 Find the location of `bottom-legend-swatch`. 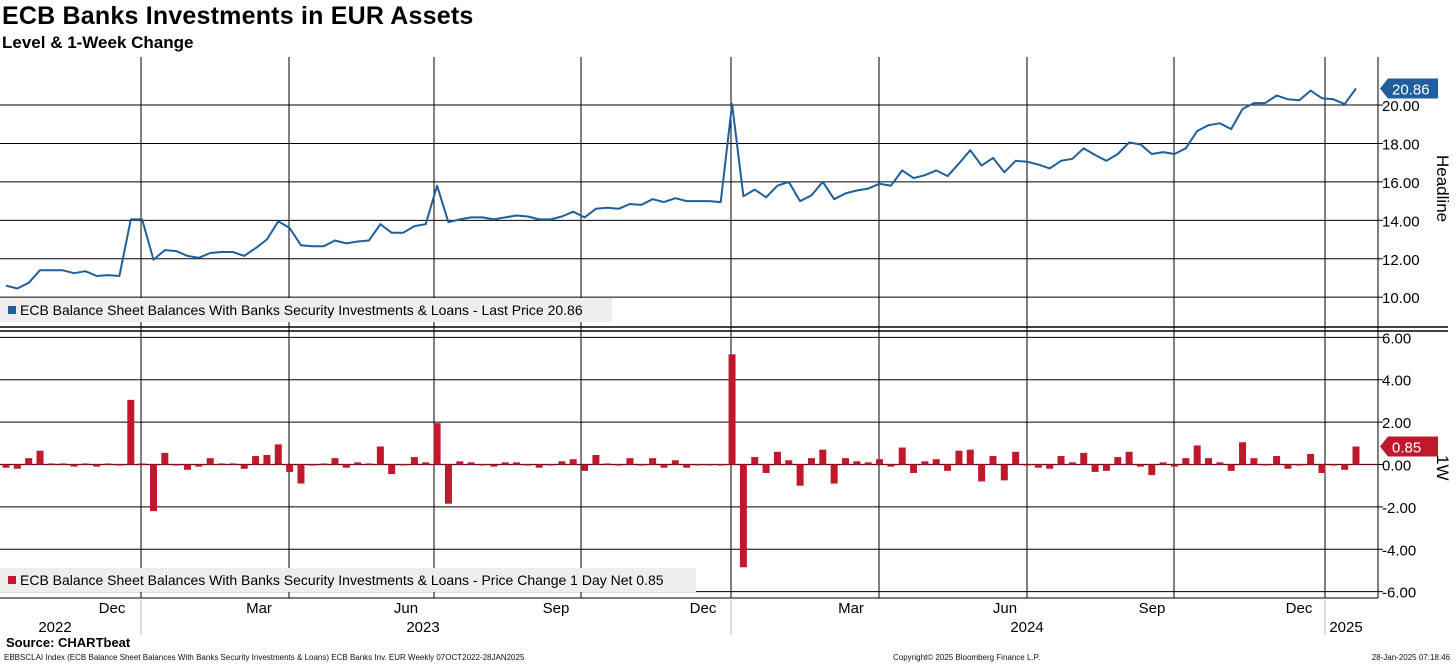

bottom-legend-swatch is located at coordinates (12, 580).